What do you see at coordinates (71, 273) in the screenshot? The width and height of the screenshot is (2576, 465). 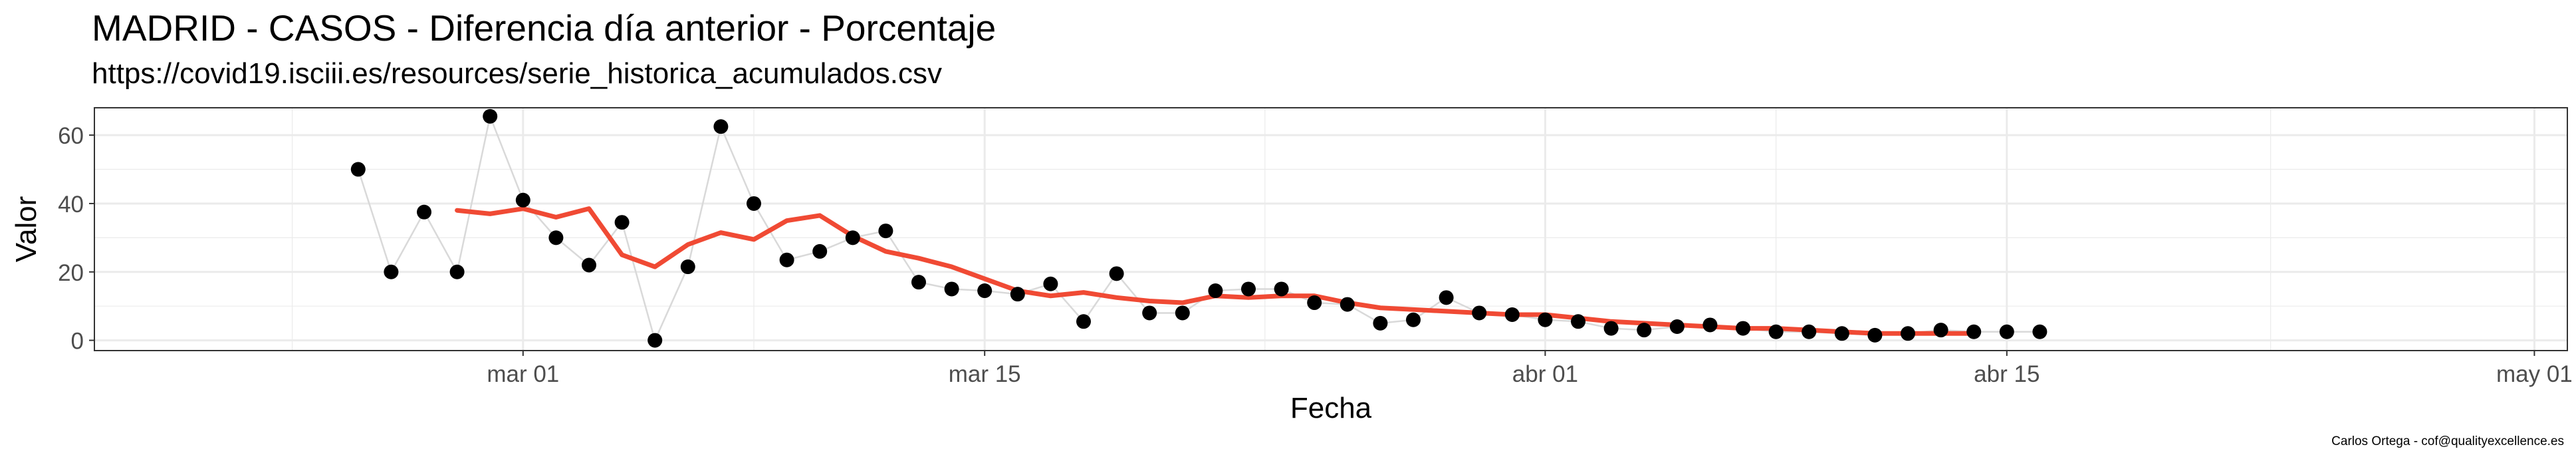 I see `y-tick-label: 20` at bounding box center [71, 273].